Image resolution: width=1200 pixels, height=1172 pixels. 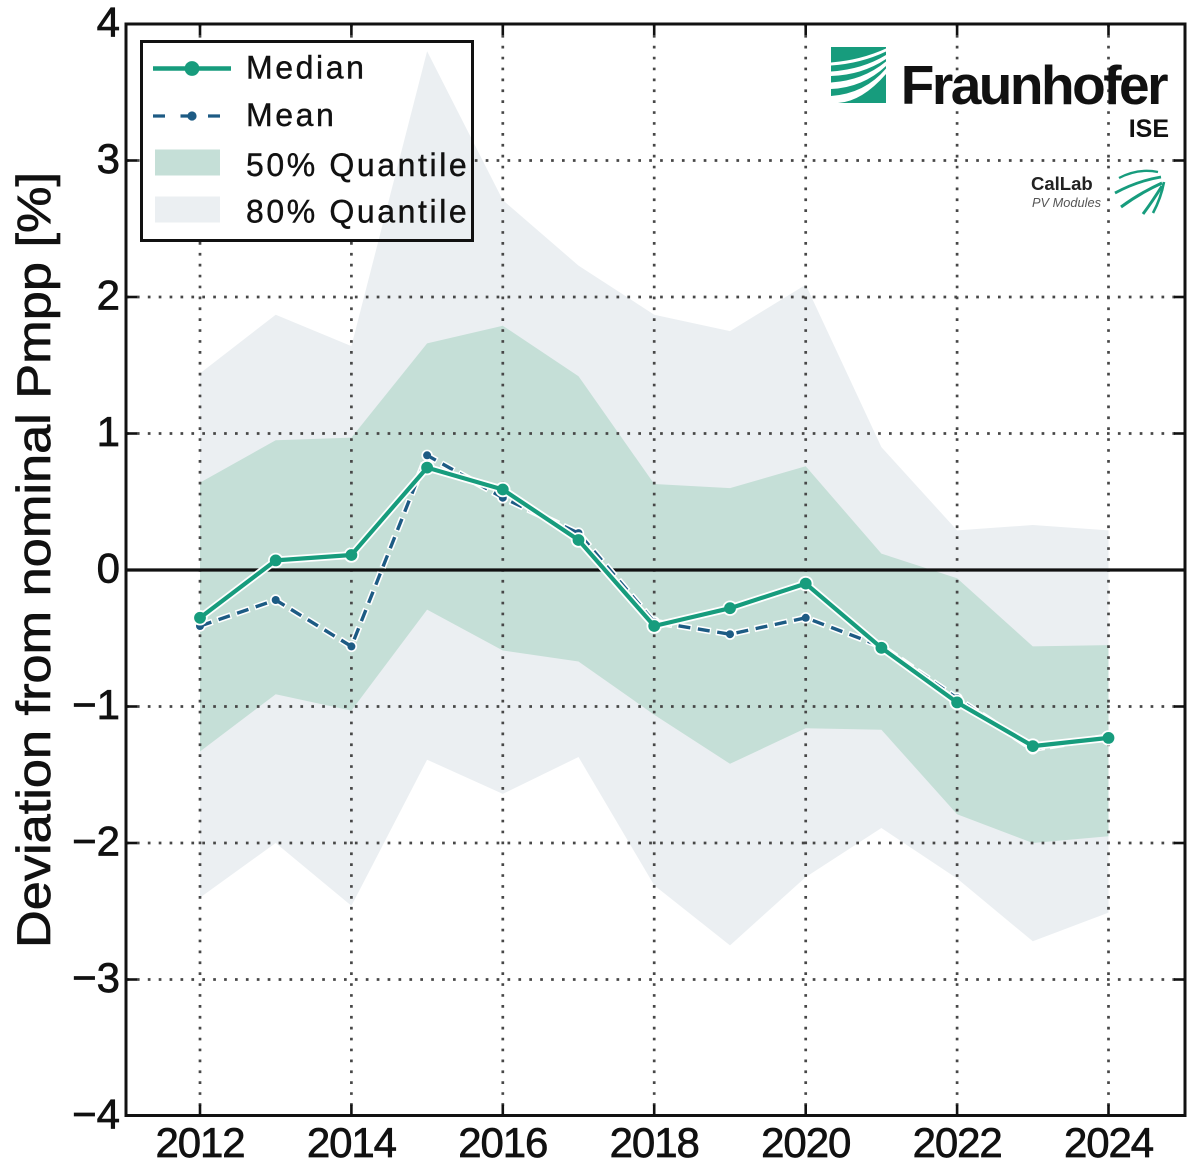 What do you see at coordinates (805, 1142) in the screenshot?
I see `svg-text: 2020` at bounding box center [805, 1142].